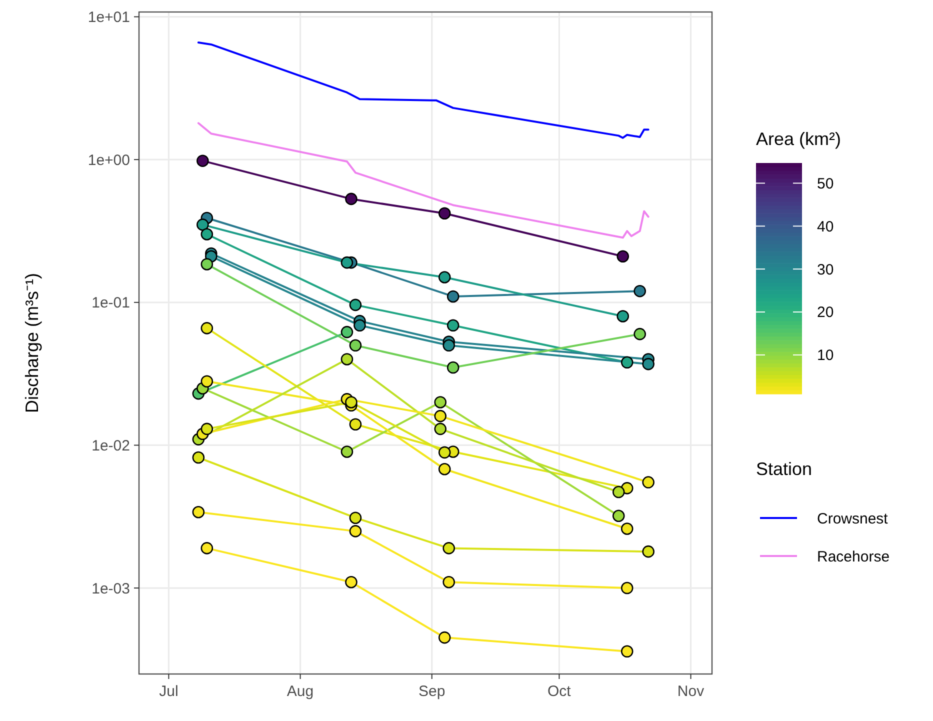 The width and height of the screenshot is (933, 721). Describe the element at coordinates (853, 557) in the screenshot. I see `legend-label: Racehorse` at that location.